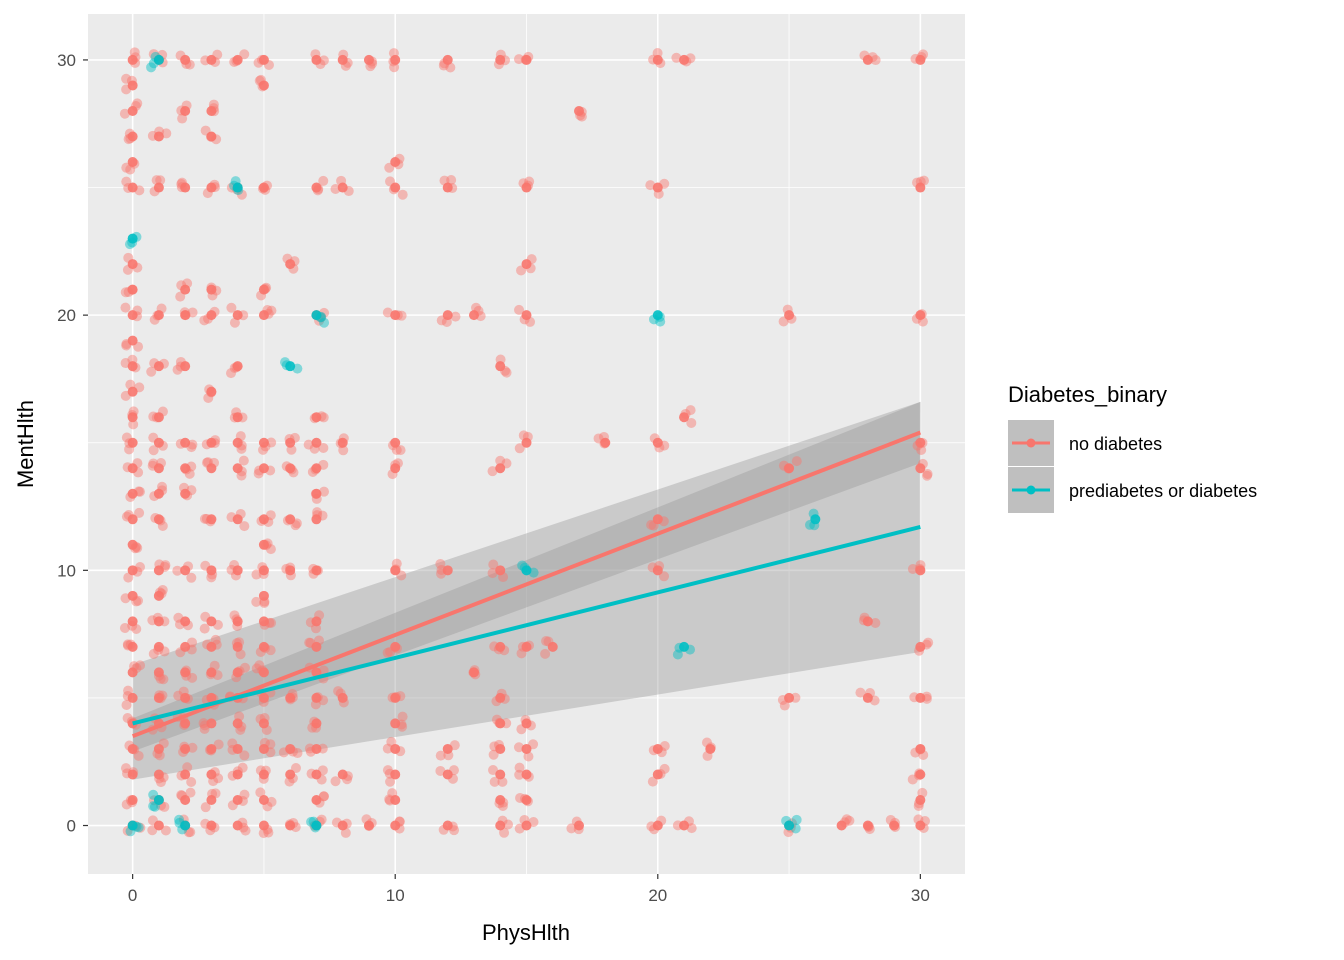 The width and height of the screenshot is (1344, 960). I want to click on x-tick-label: 30, so click(920, 895).